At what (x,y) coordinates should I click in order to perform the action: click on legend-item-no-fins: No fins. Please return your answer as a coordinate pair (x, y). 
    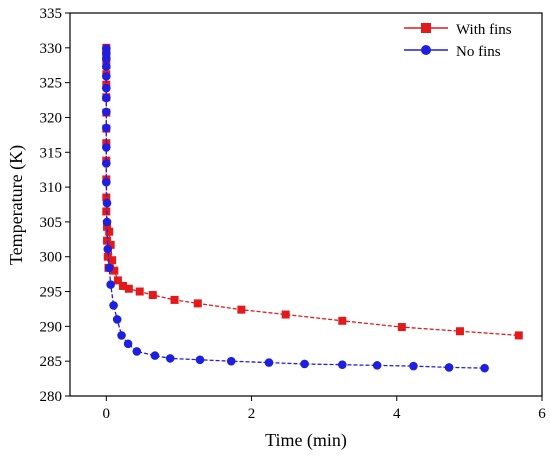
    Looking at the image, I should click on (452, 52).